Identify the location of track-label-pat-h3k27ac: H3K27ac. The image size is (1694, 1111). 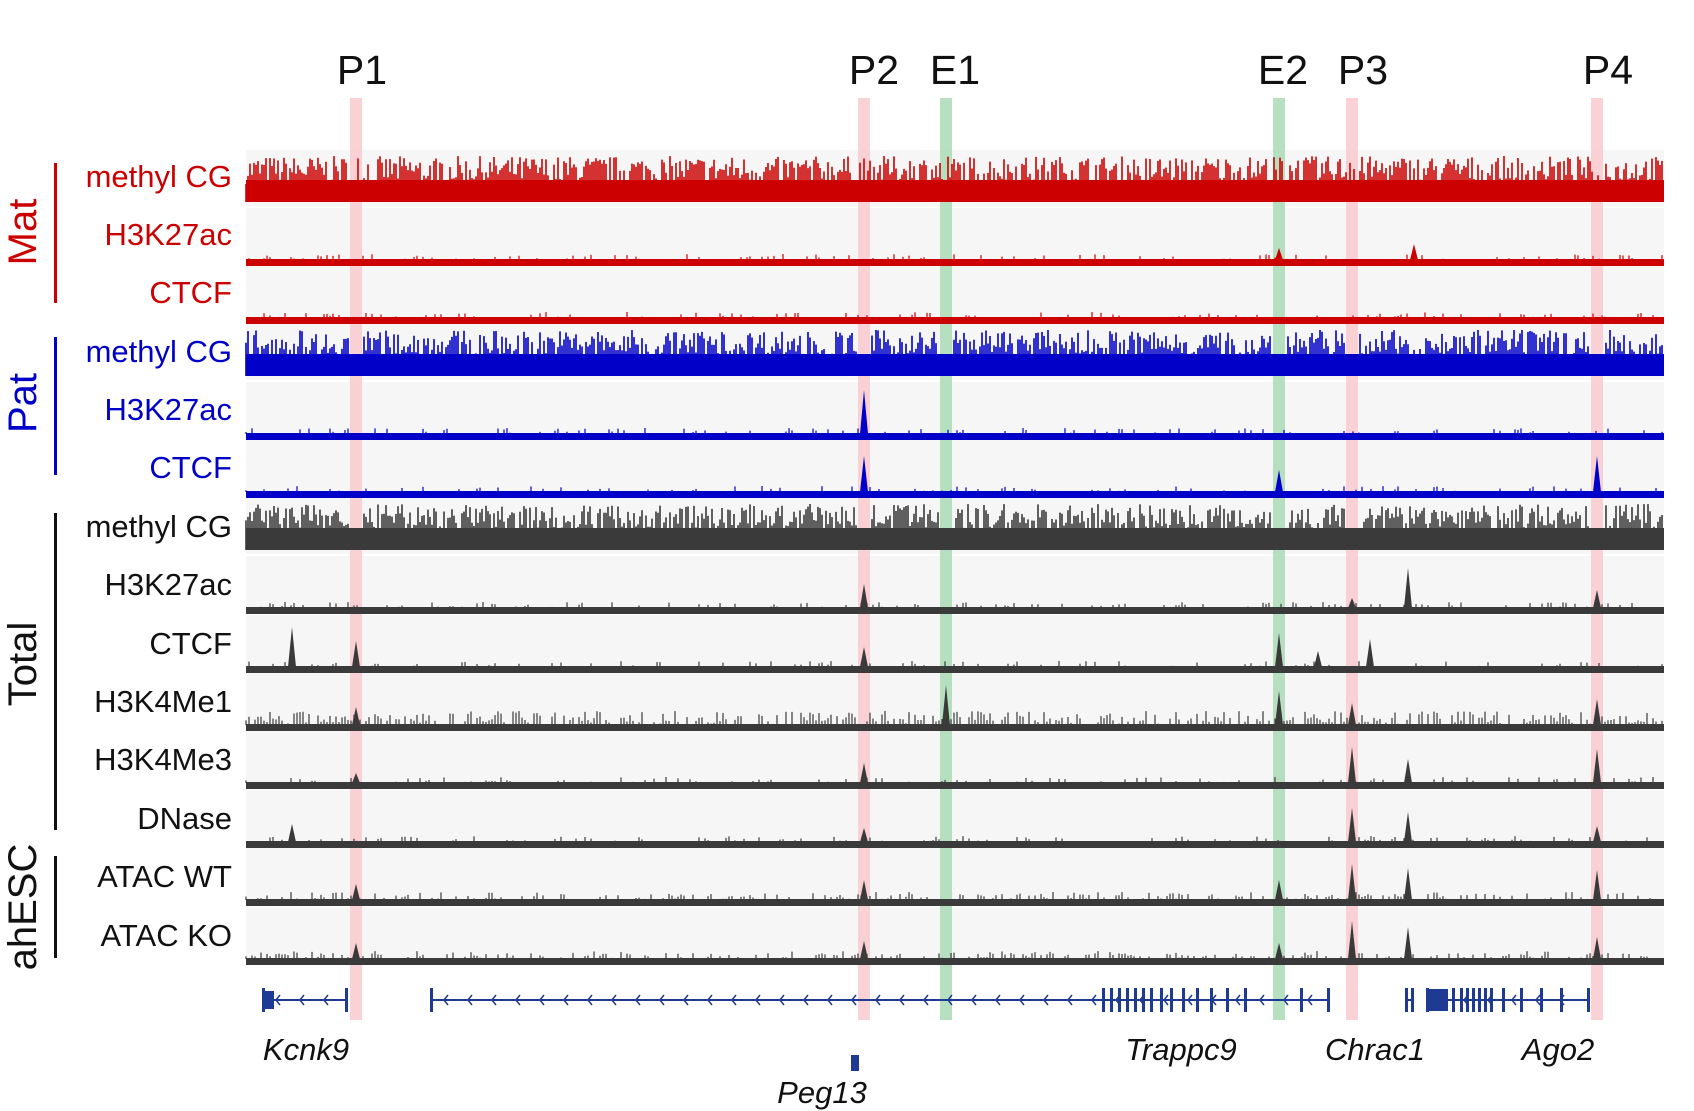
(168, 409).